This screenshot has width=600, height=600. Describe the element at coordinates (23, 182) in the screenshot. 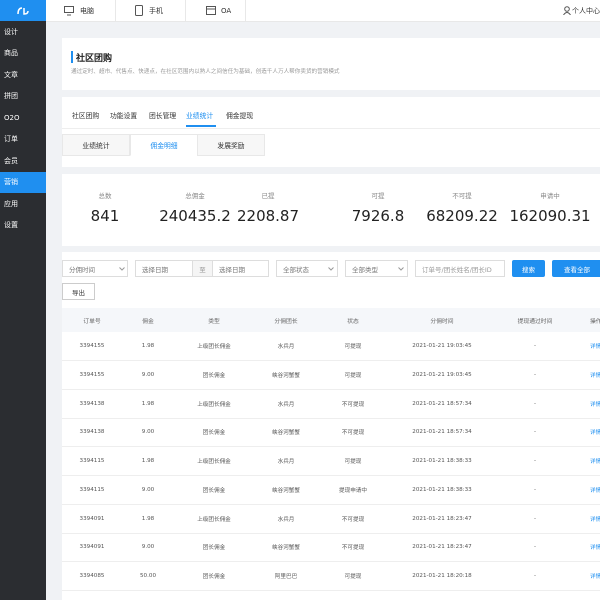

I see `menu-item: 营销` at that location.